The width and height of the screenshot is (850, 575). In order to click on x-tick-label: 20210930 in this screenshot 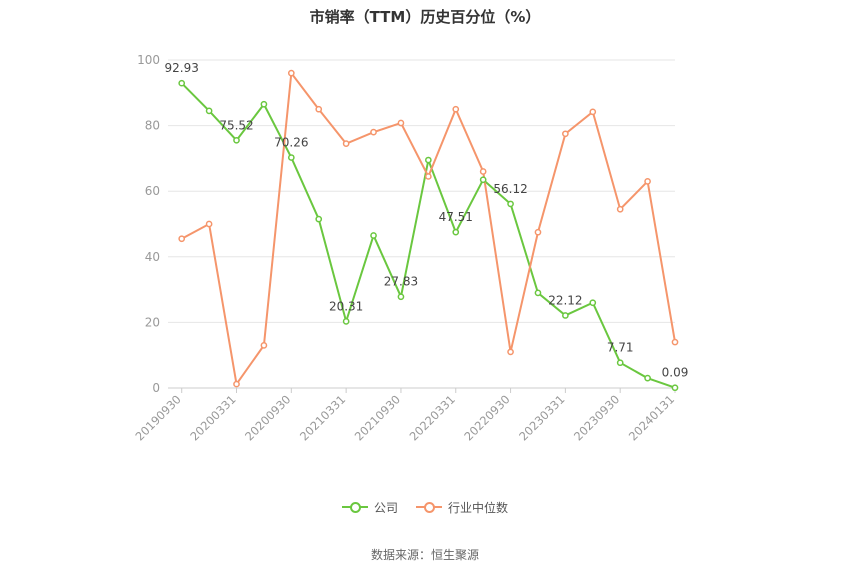, I will do `click(377, 417)`.